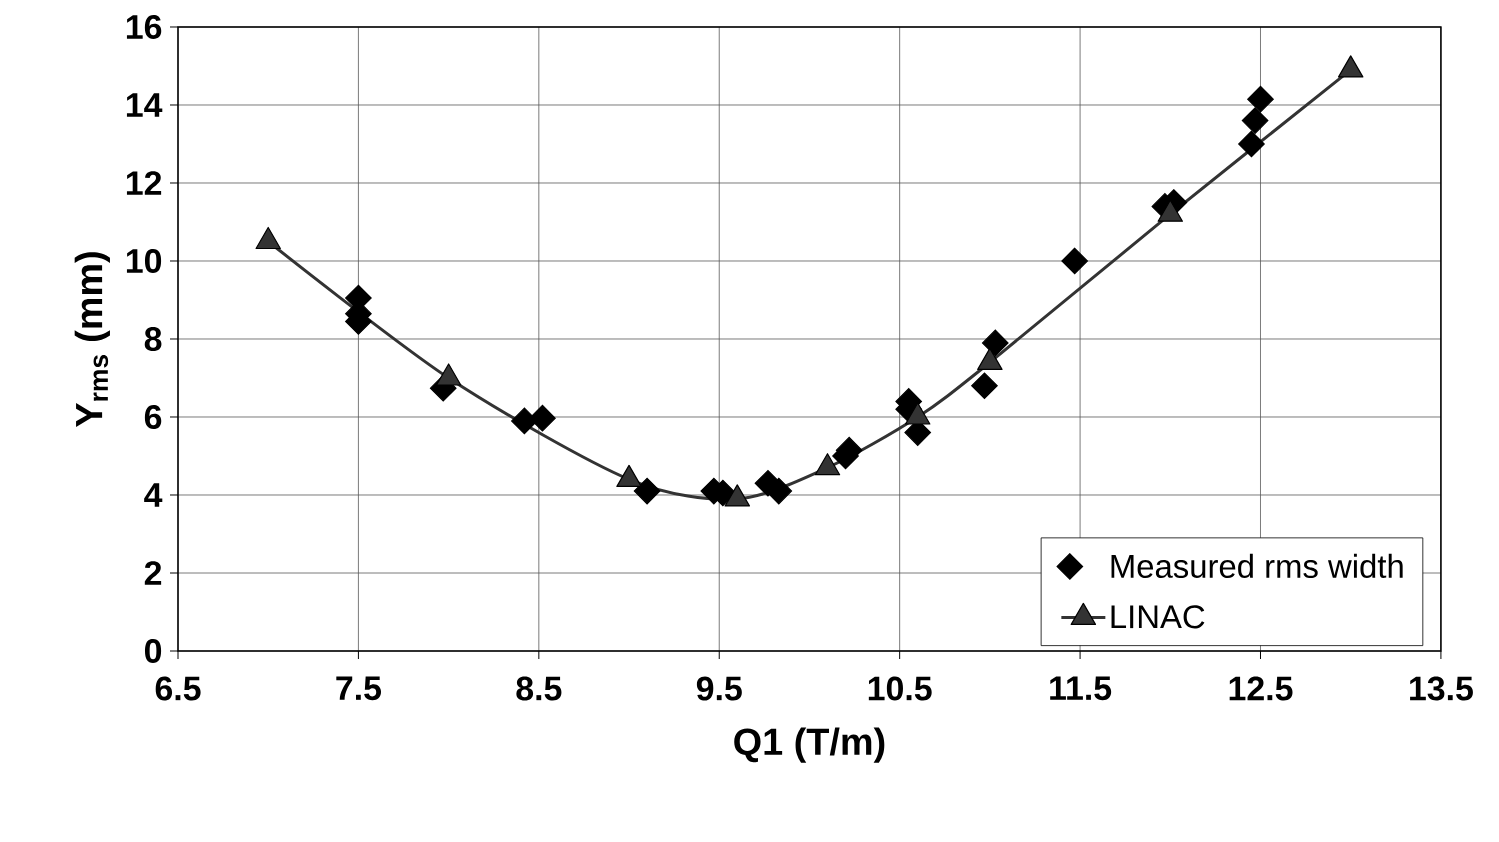  I want to click on y-tick-label: 8, so click(153, 339).